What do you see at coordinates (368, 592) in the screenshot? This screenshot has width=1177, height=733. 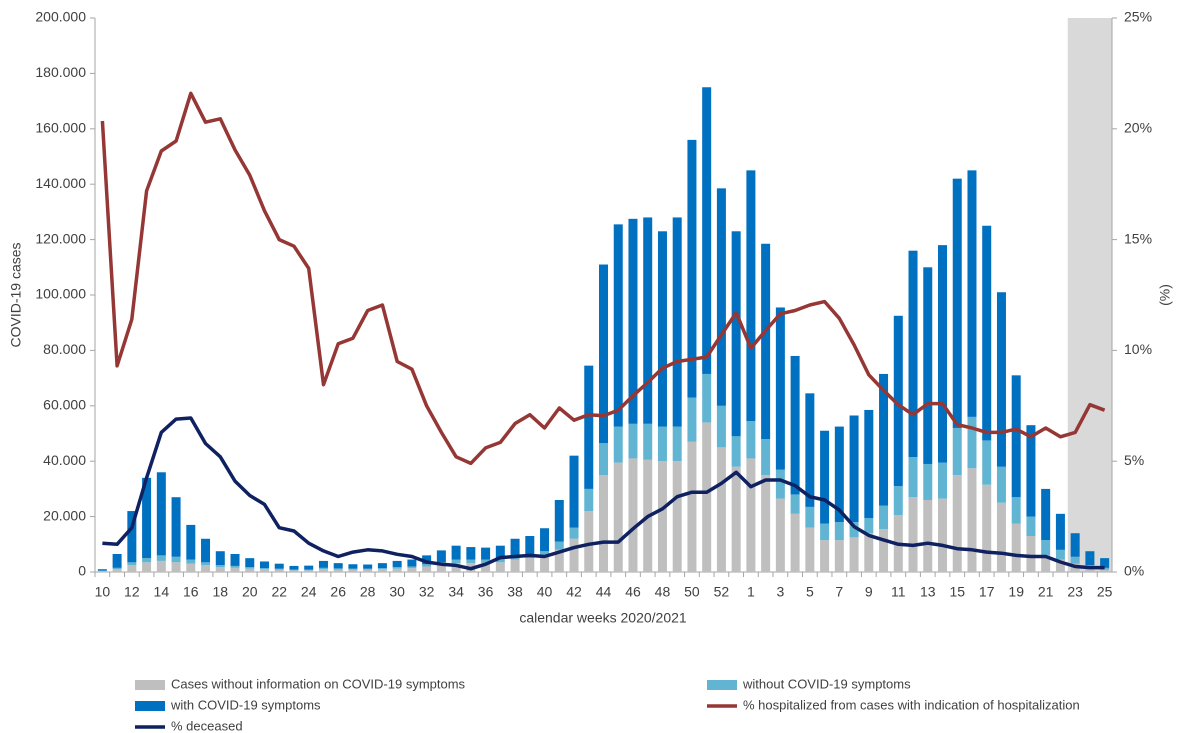 I see `x-tick-label: 28` at bounding box center [368, 592].